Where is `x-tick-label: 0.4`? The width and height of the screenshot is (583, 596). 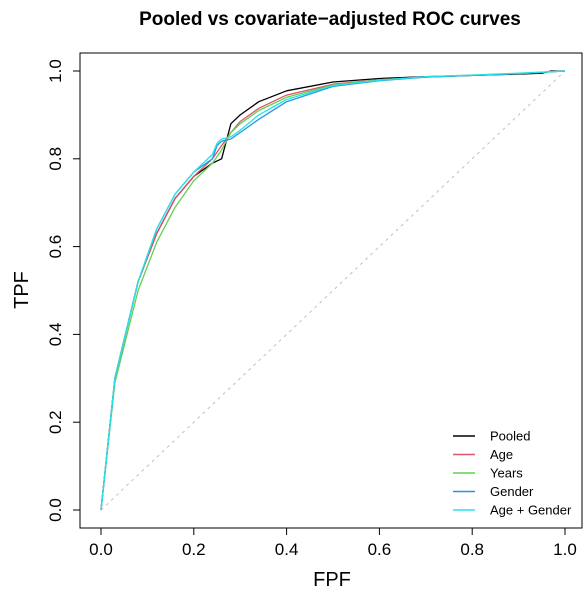
x-tick-label: 0.4 is located at coordinates (287, 549).